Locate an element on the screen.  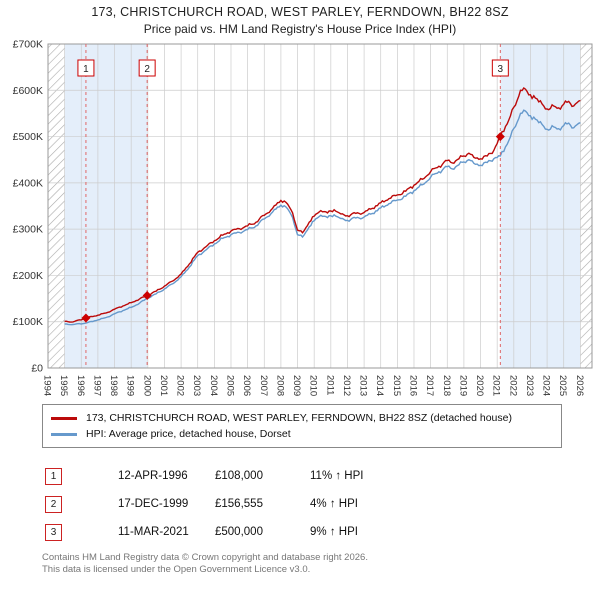
hpi-line-swatch is located at coordinates (64, 434).